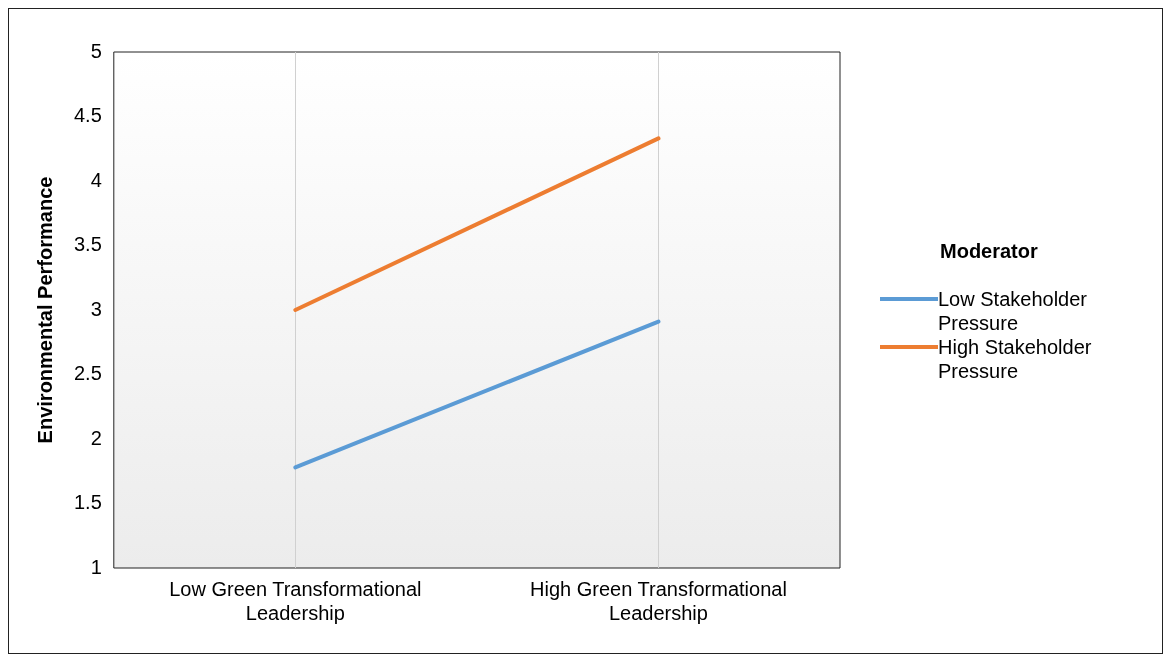  What do you see at coordinates (989, 251) in the screenshot?
I see `legend-title: Moderator` at bounding box center [989, 251].